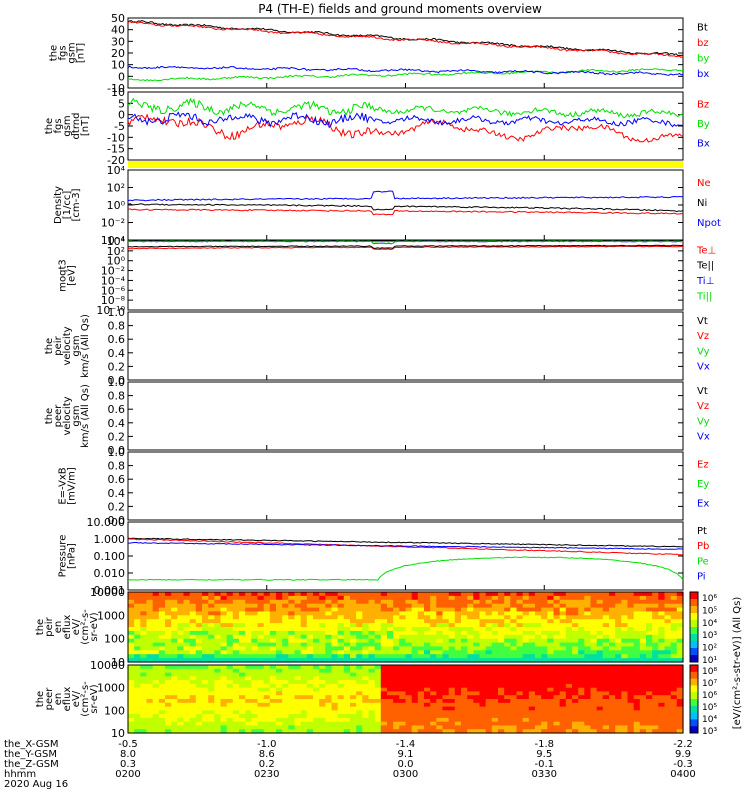 Image resolution: width=750 pixels, height=800 pixels. What do you see at coordinates (113, 300) in the screenshot?
I see `y-tick-label: 10⁻⁸` at bounding box center [113, 300].